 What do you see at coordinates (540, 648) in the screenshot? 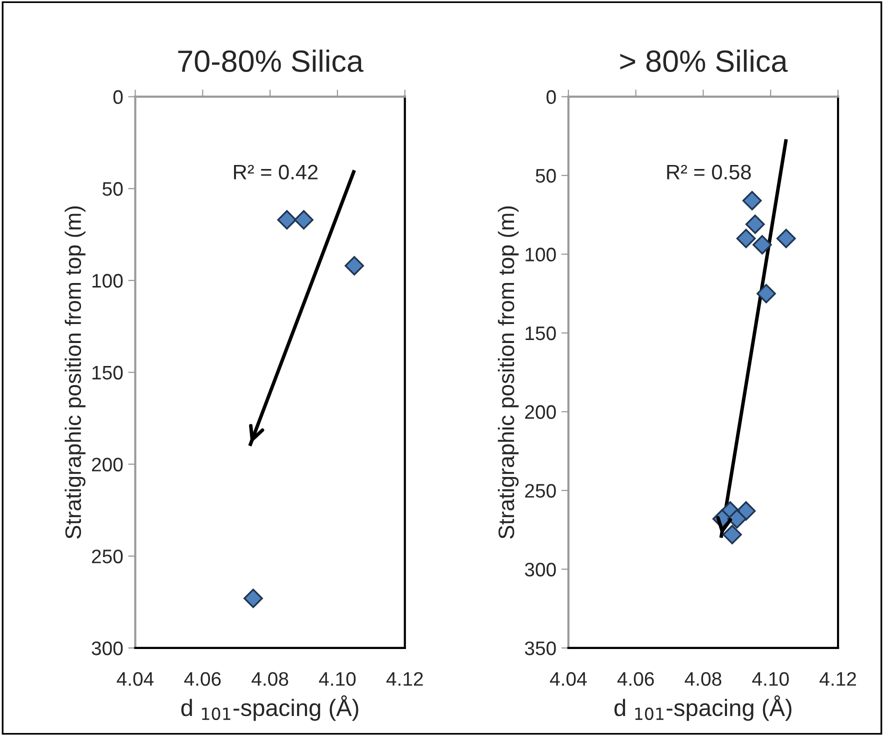
I see `y-tick-label: 350` at bounding box center [540, 648].